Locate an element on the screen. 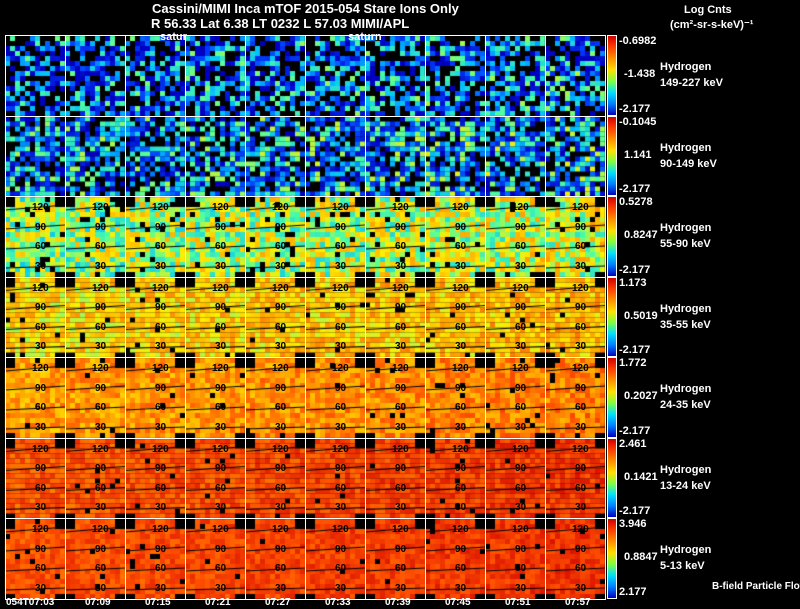 The width and height of the screenshot is (800, 609). colorbar-min-label: 2.177 is located at coordinates (633, 591).